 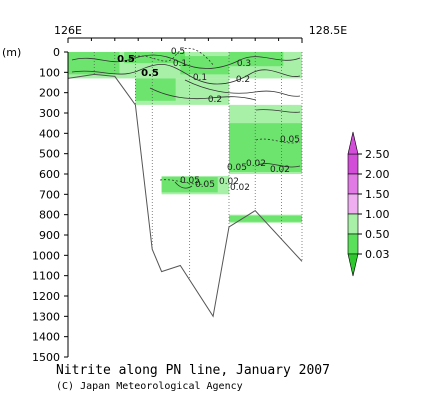 What do you see at coordinates (49, 215) in the screenshot?
I see `y-tick-label-800: 800` at bounding box center [49, 215].